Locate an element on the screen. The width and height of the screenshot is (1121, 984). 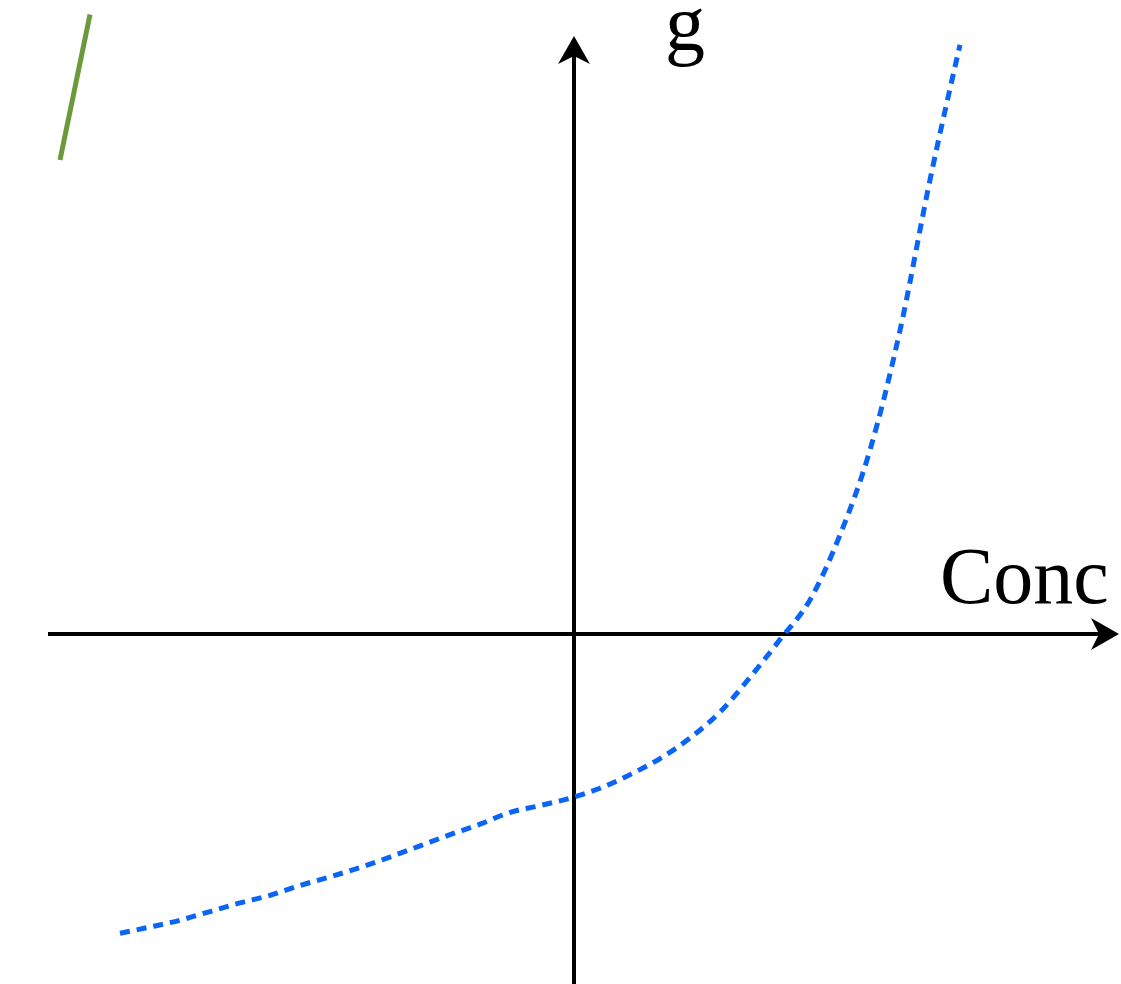
y-axis-title: g is located at coordinates (685, 33).